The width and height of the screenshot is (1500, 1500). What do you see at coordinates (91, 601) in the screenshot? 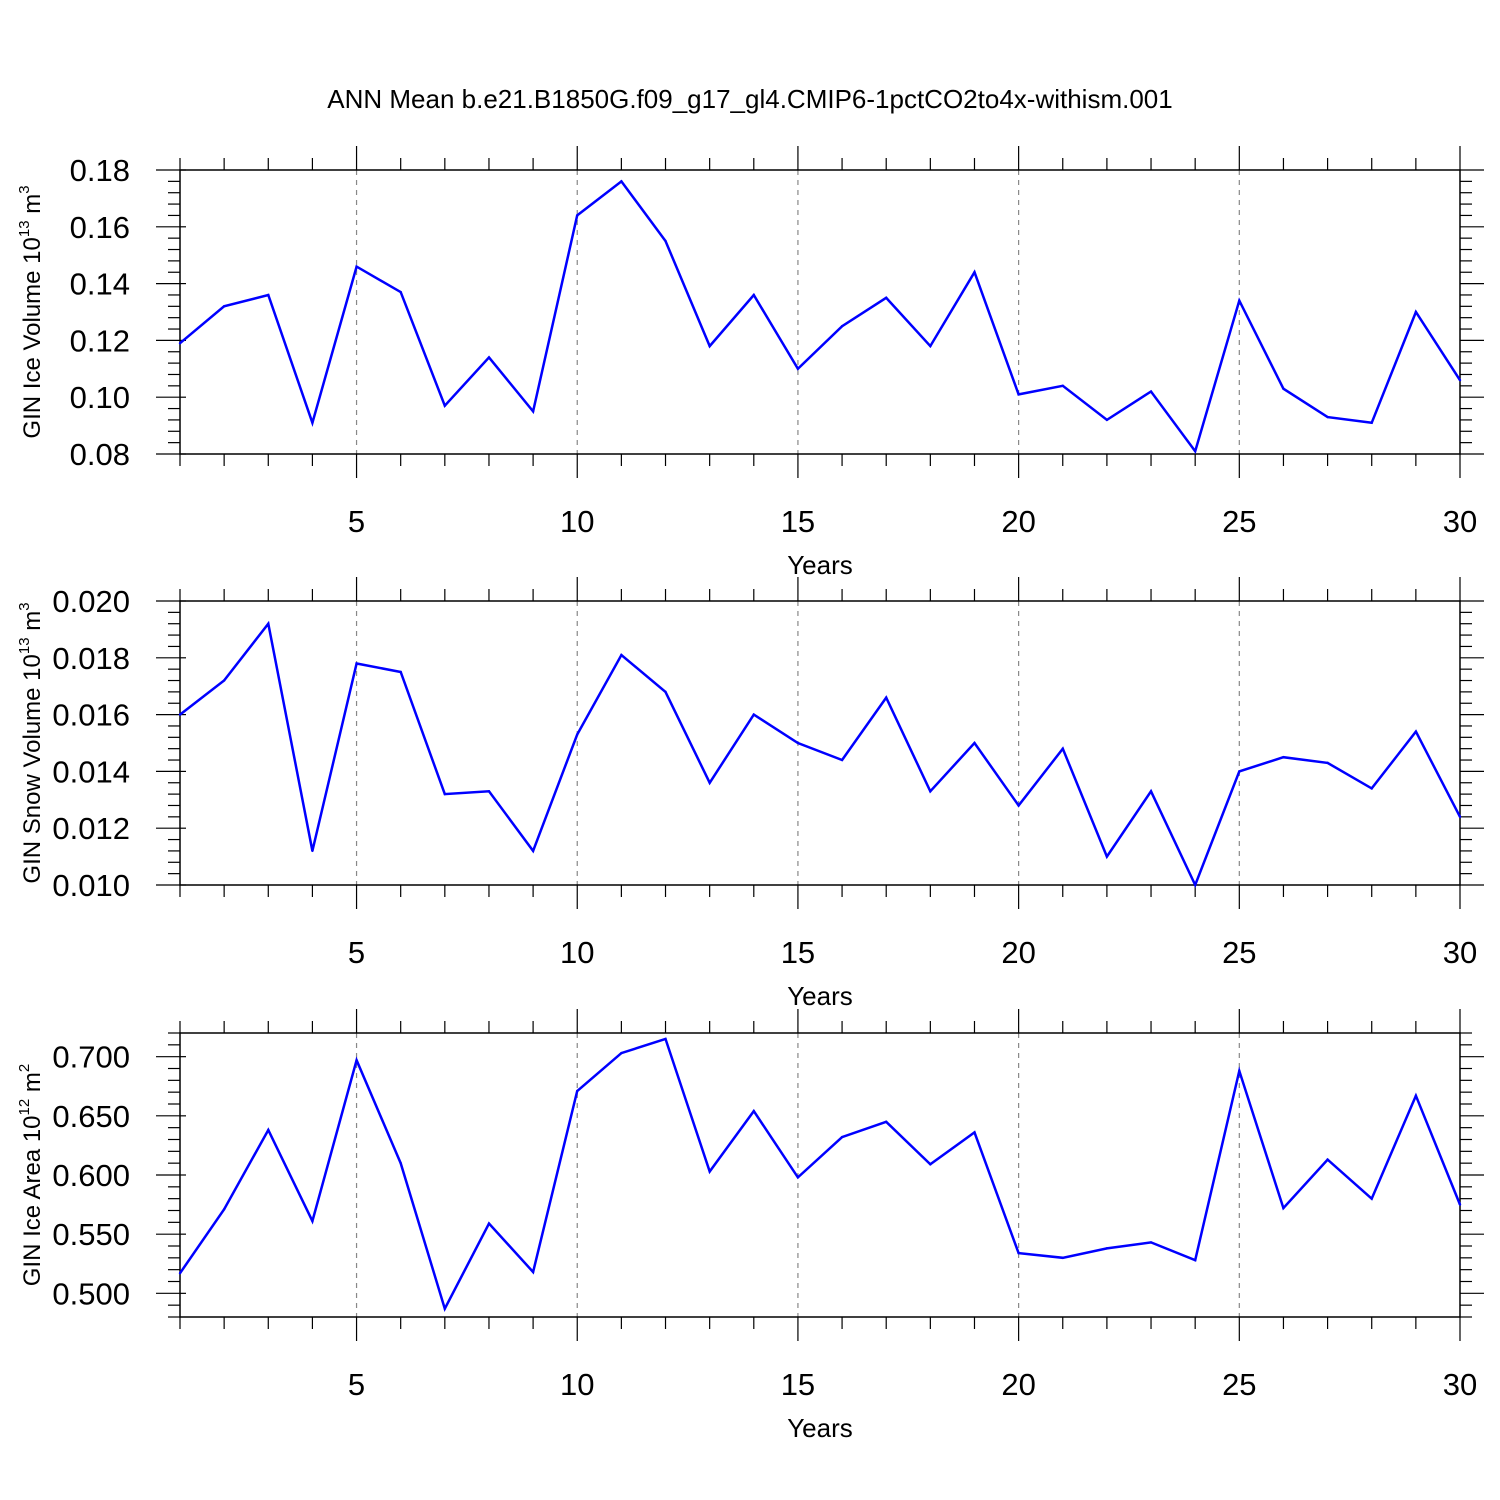
I see `y-tick-label: 0.020` at bounding box center [91, 601].